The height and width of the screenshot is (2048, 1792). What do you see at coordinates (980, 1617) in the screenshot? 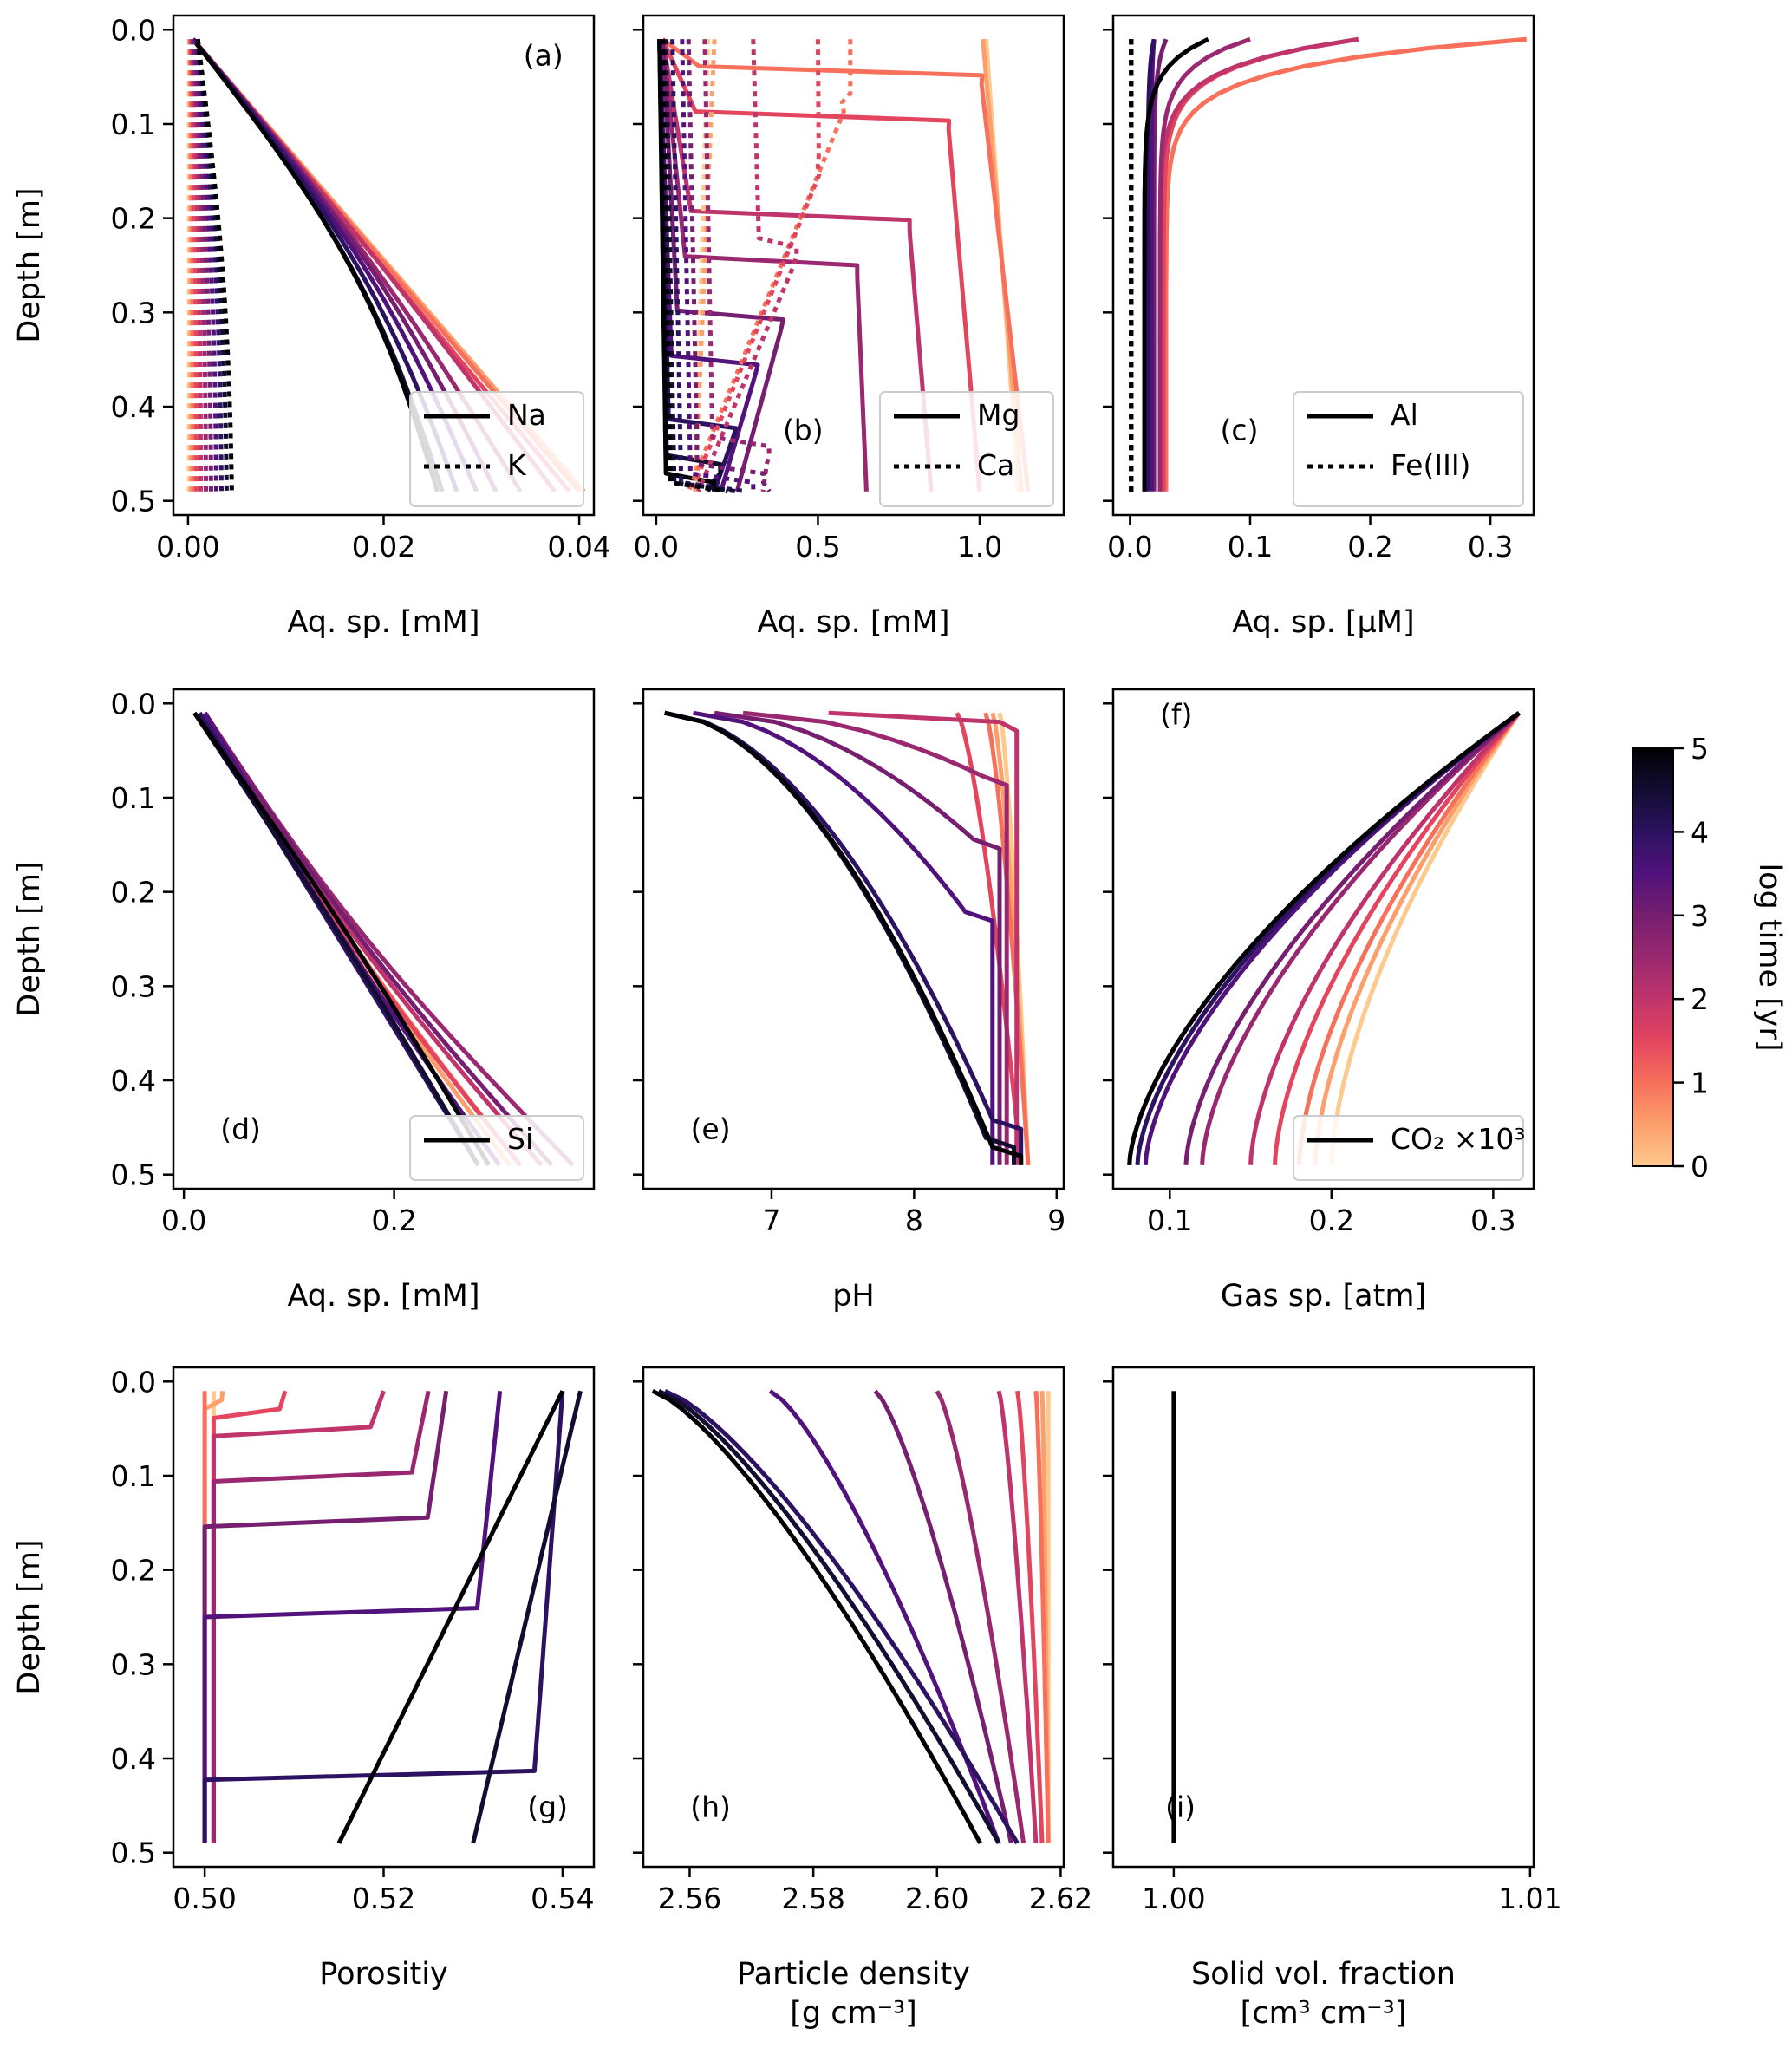
I see `series-particle-density-t5` at bounding box center [980, 1617].